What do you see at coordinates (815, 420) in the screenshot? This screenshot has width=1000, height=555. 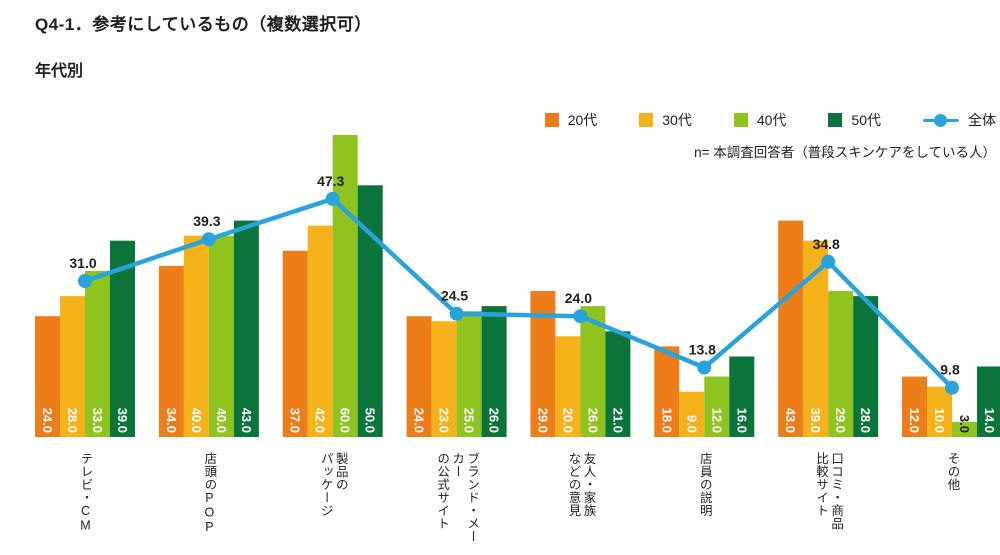 I see `bar-value-label-age30-cat6: 39.0` at bounding box center [815, 420].